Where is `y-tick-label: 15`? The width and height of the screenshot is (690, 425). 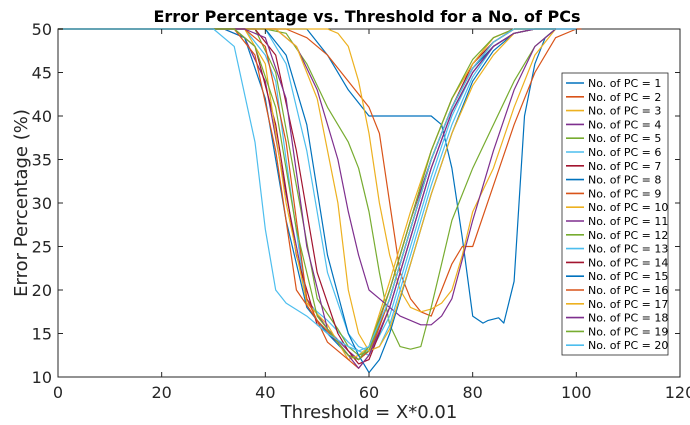 y-tick-label: 15 is located at coordinates (42, 334).